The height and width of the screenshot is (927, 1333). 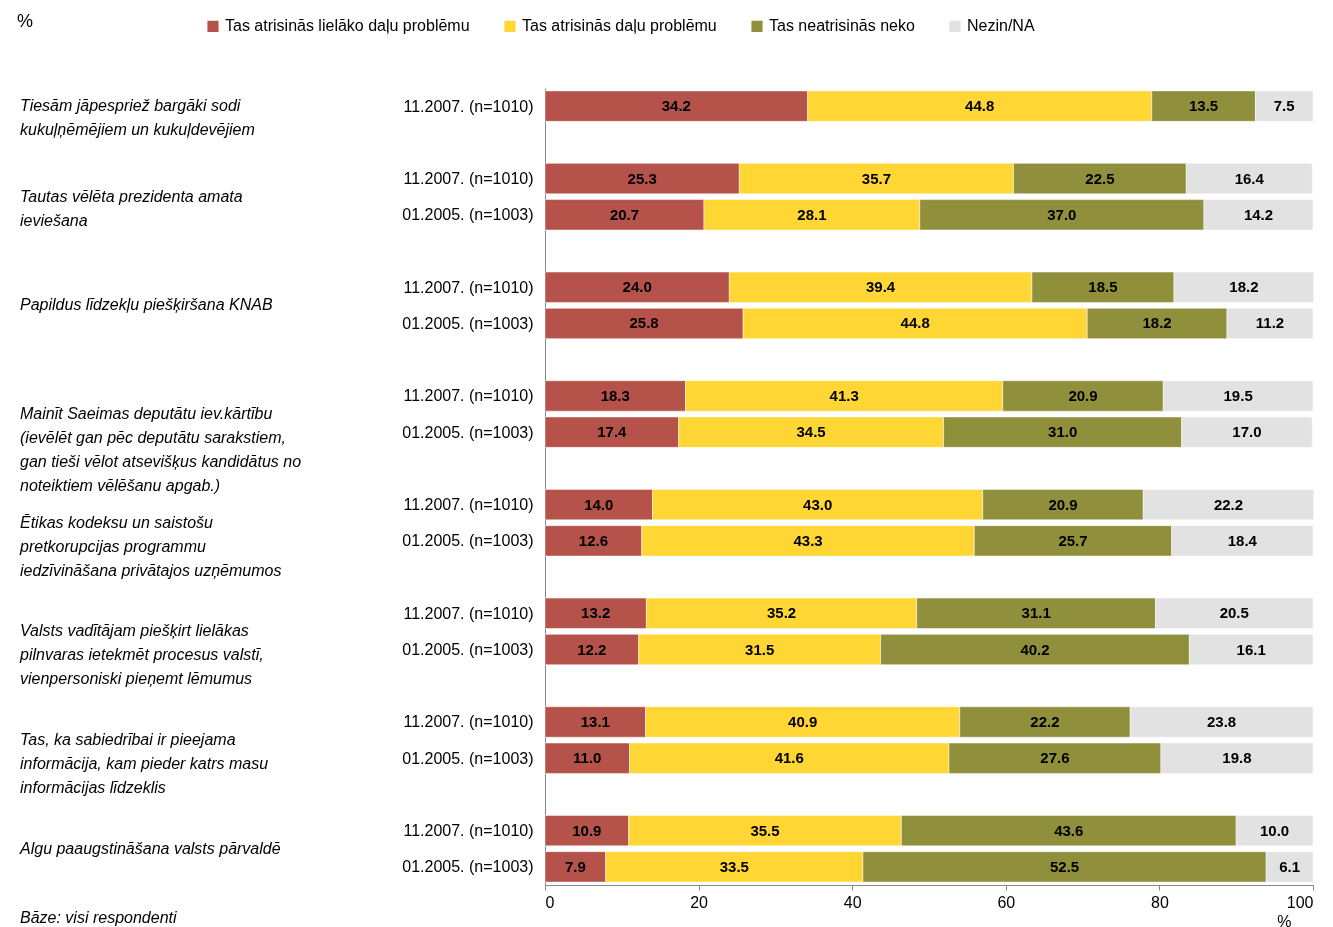 I want to click on data-label: 39.4, so click(x=881, y=287).